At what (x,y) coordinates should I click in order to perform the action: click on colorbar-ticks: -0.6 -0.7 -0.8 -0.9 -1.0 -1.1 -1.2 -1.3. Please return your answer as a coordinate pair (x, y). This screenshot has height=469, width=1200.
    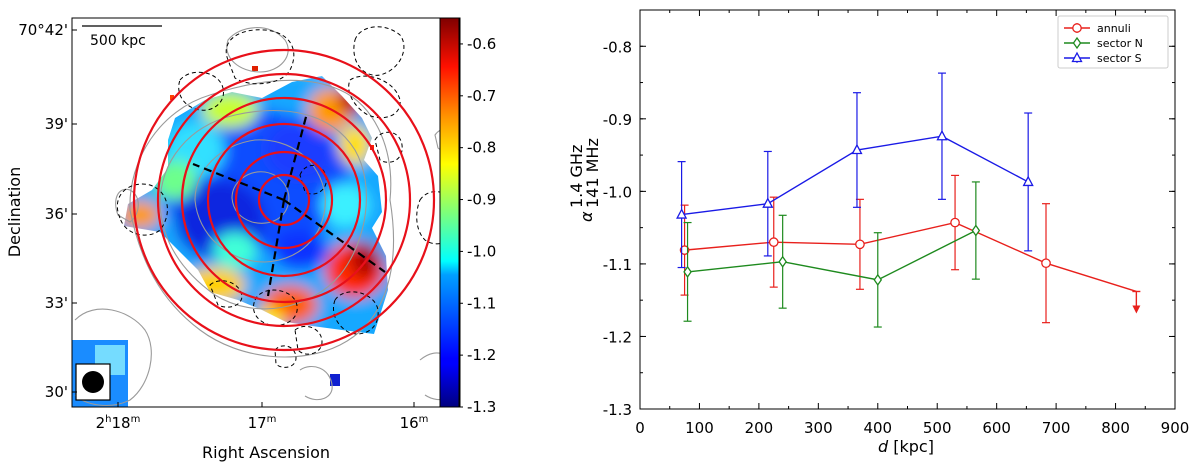
    Looking at the image, I should click on (477, 225).